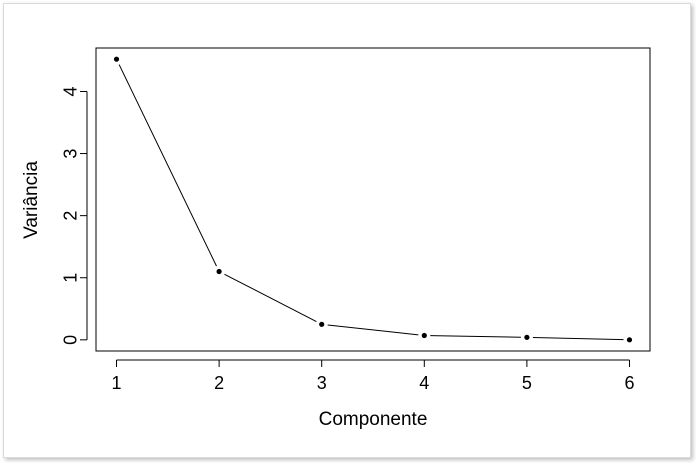 The image size is (696, 463). Describe the element at coordinates (117, 383) in the screenshot. I see `x-tick-label: 1` at that location.